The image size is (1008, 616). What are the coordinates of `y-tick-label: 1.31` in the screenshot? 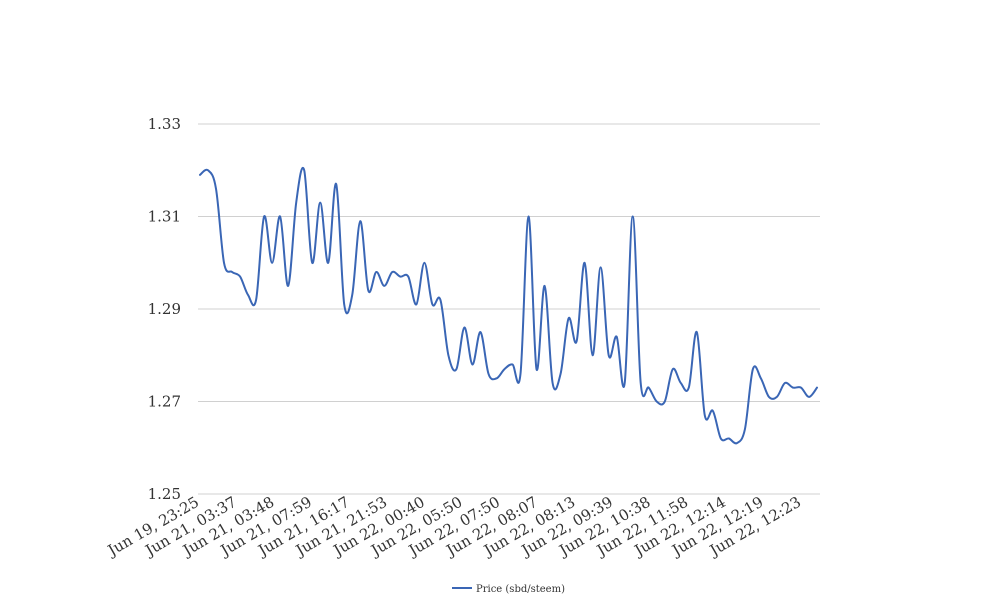 It's located at (164, 217).